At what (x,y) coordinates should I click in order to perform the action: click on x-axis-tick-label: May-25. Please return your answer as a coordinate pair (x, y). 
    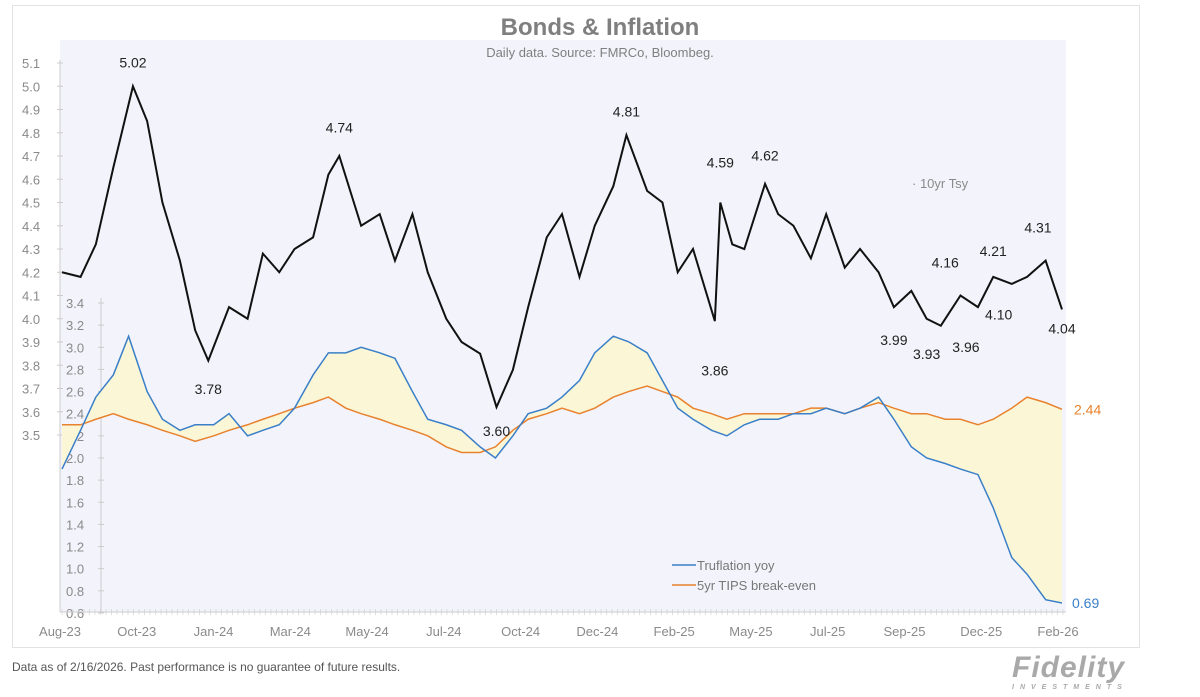
    Looking at the image, I should click on (750, 631).